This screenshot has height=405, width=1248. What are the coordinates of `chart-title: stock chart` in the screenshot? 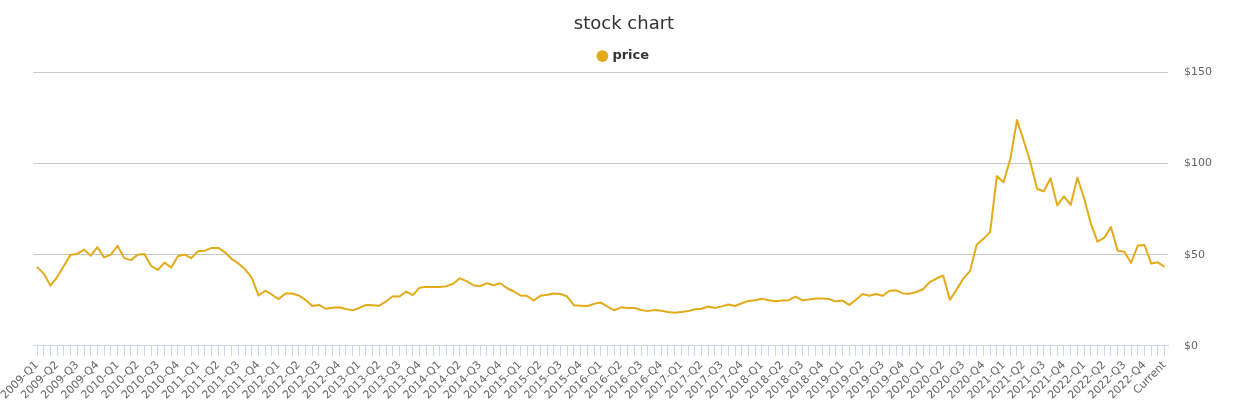 It's located at (624, 23).